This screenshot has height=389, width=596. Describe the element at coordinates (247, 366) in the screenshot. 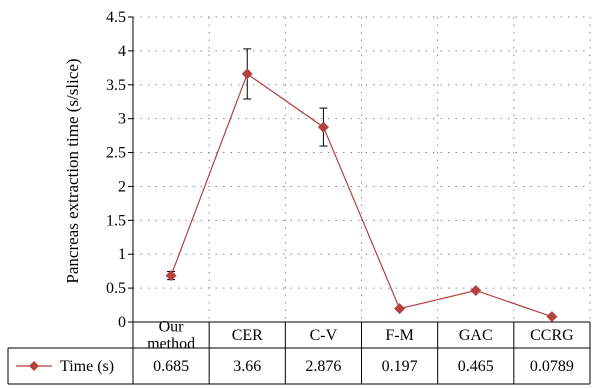

I see `table-cell-value: 3.66` at that location.